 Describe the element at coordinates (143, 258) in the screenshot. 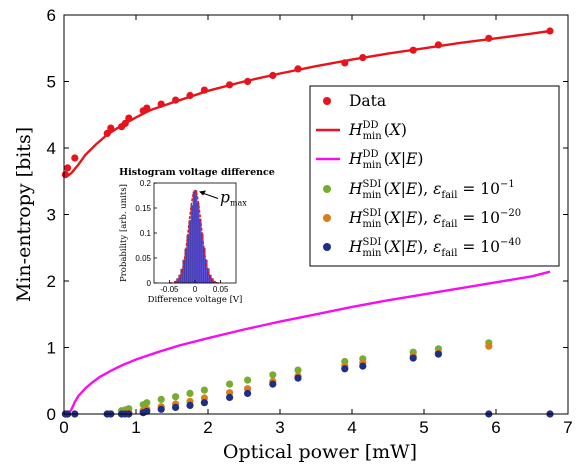

I see `inset-y-tick-label: 0.05` at that location.